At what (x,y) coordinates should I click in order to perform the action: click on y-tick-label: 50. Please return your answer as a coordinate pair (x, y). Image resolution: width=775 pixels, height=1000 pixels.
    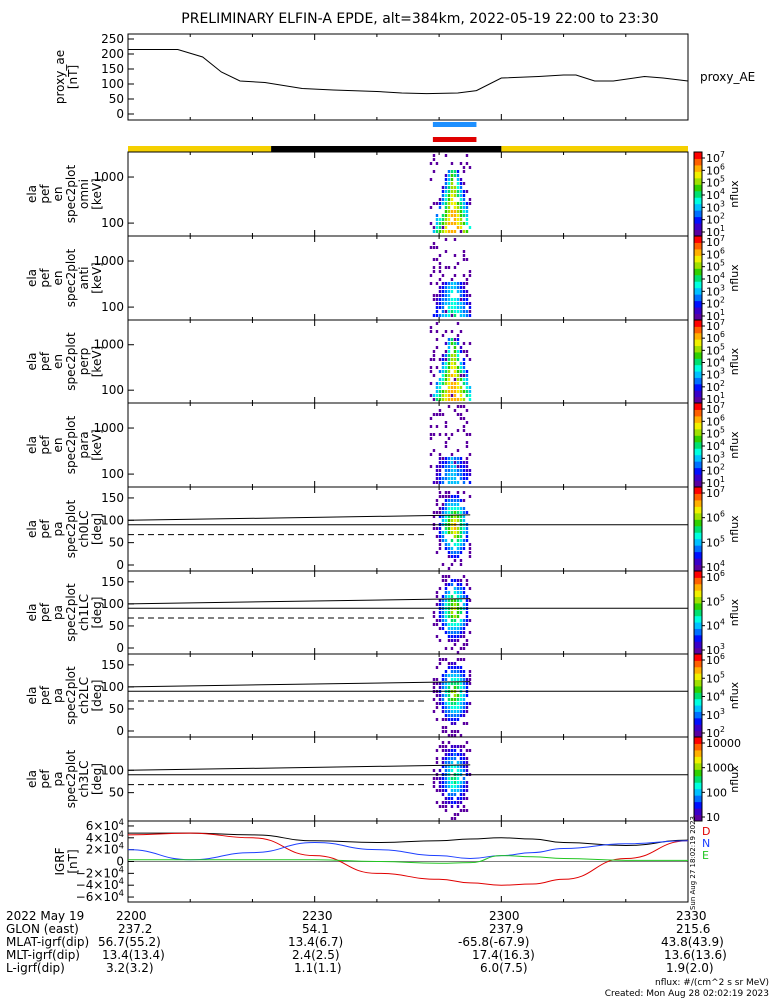
    Looking at the image, I should click on (116, 99).